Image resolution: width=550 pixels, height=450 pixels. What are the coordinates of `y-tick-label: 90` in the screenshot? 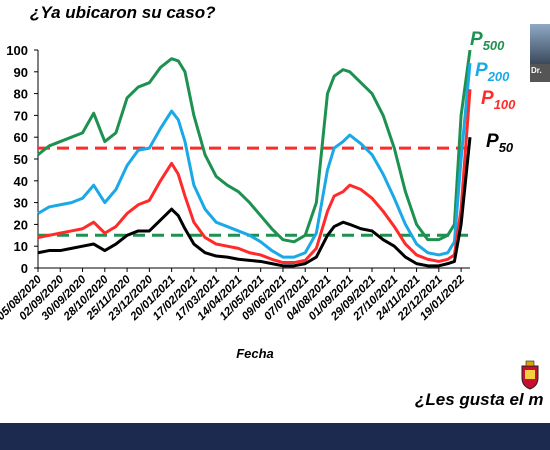 It's located at (21, 72).